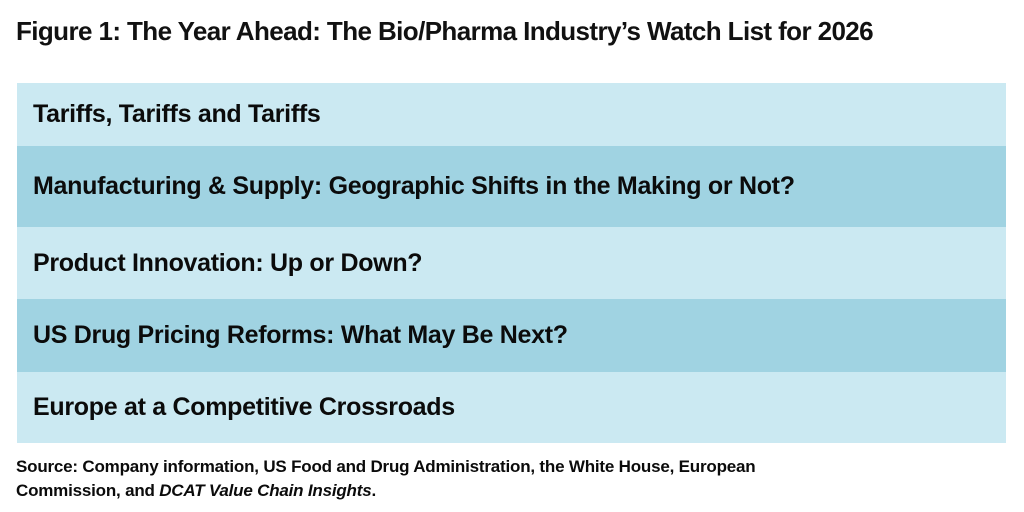  I want to click on source-journal-name: DCAT Value Chain Insights, so click(265, 490).